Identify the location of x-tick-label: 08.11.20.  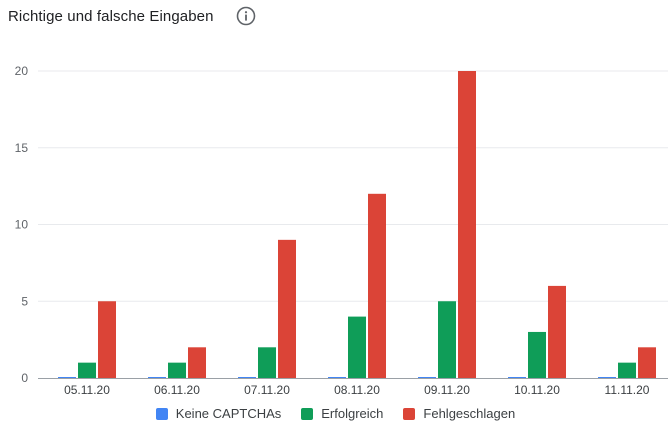
(357, 390).